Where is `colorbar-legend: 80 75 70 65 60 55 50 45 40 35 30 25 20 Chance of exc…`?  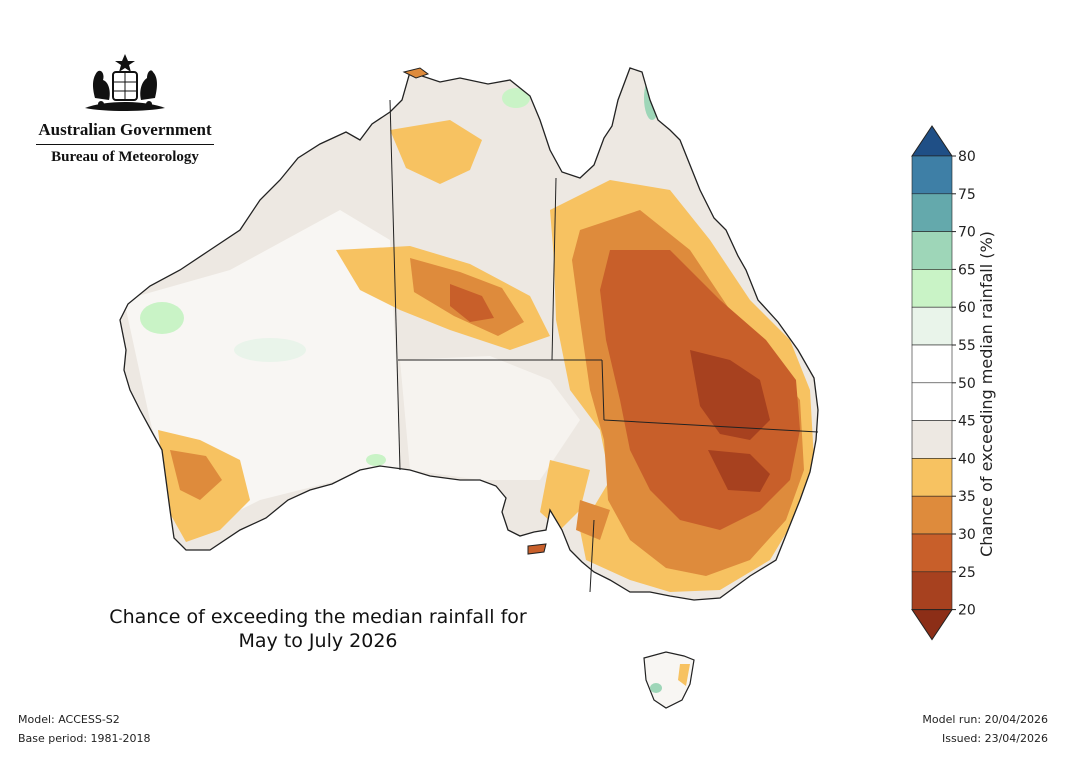 colorbar-legend: 80 75 70 65 60 55 50 45 40 35 30 25 20 Chance of exc… is located at coordinates (953, 383).